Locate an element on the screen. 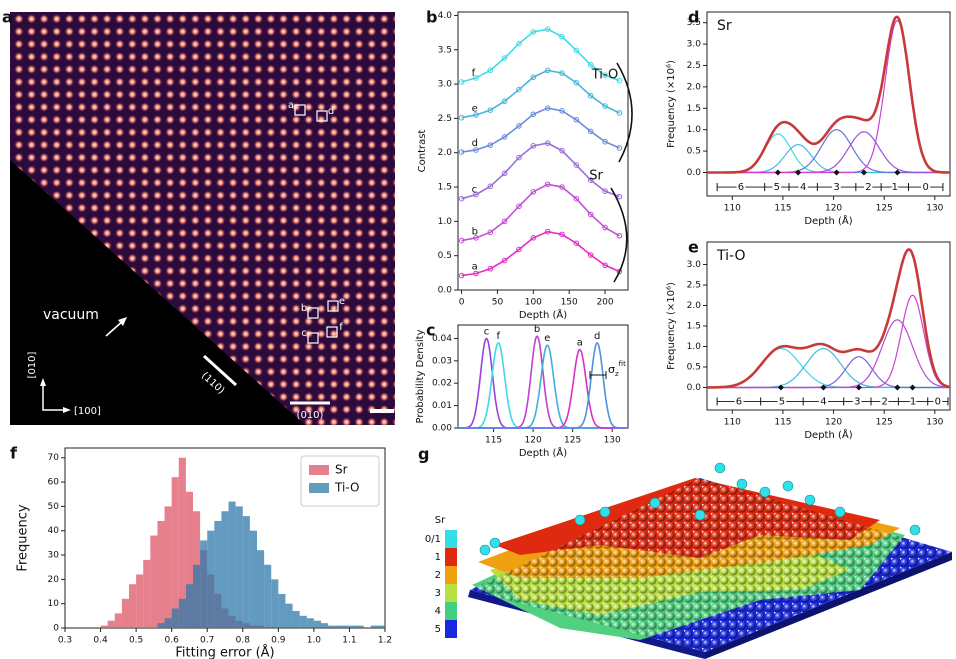 The width and height of the screenshot is (956, 659). x-tick-label: 150 is located at coordinates (569, 303).